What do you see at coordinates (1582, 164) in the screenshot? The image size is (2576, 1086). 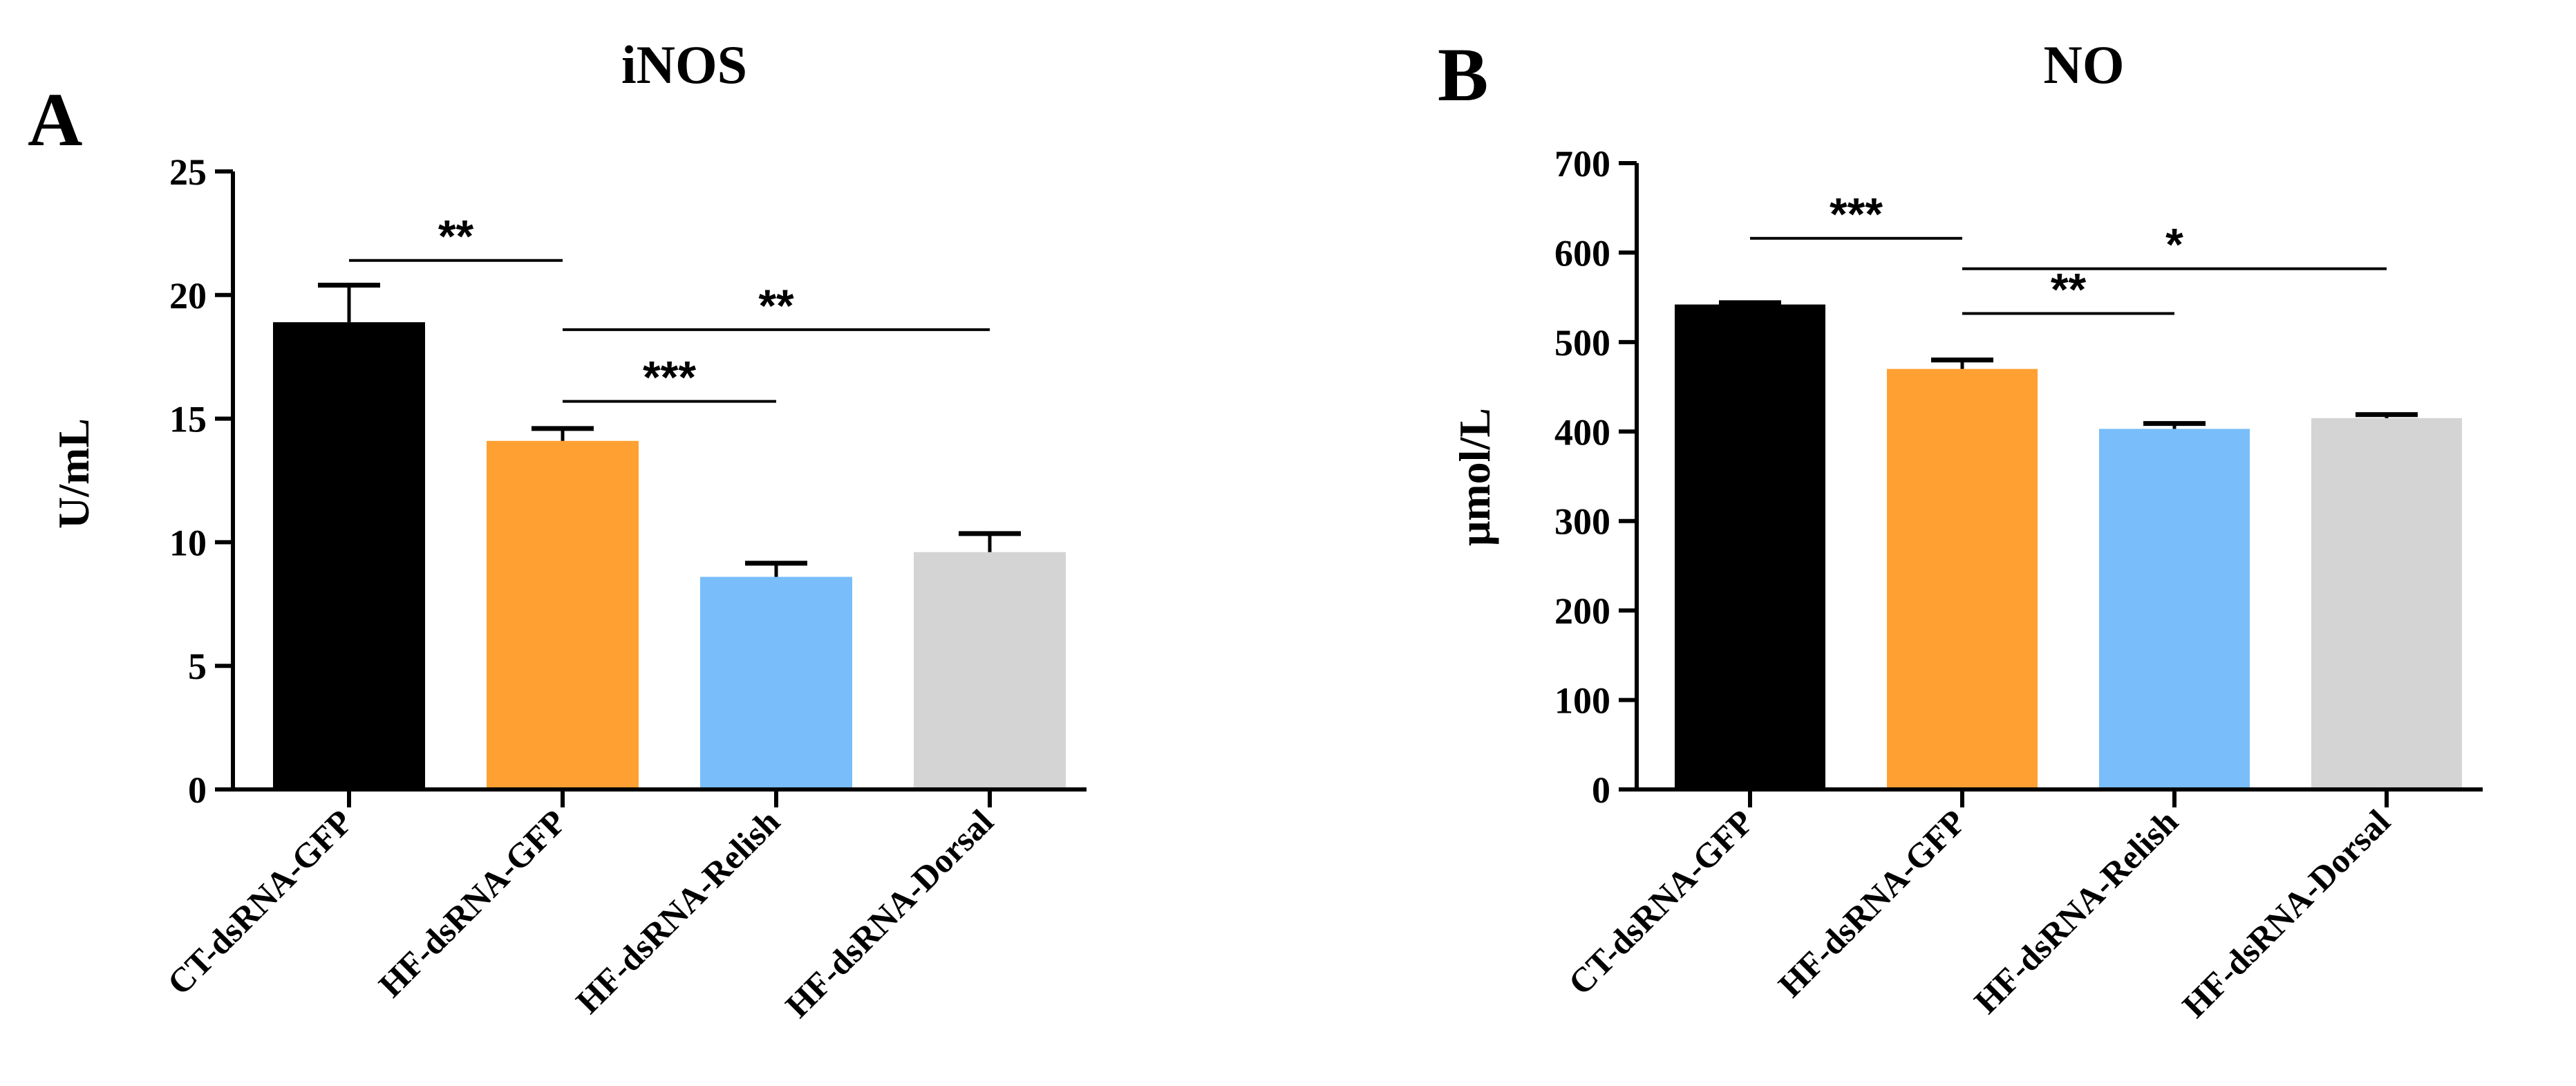 I see `y-tick-label: 700` at bounding box center [1582, 164].